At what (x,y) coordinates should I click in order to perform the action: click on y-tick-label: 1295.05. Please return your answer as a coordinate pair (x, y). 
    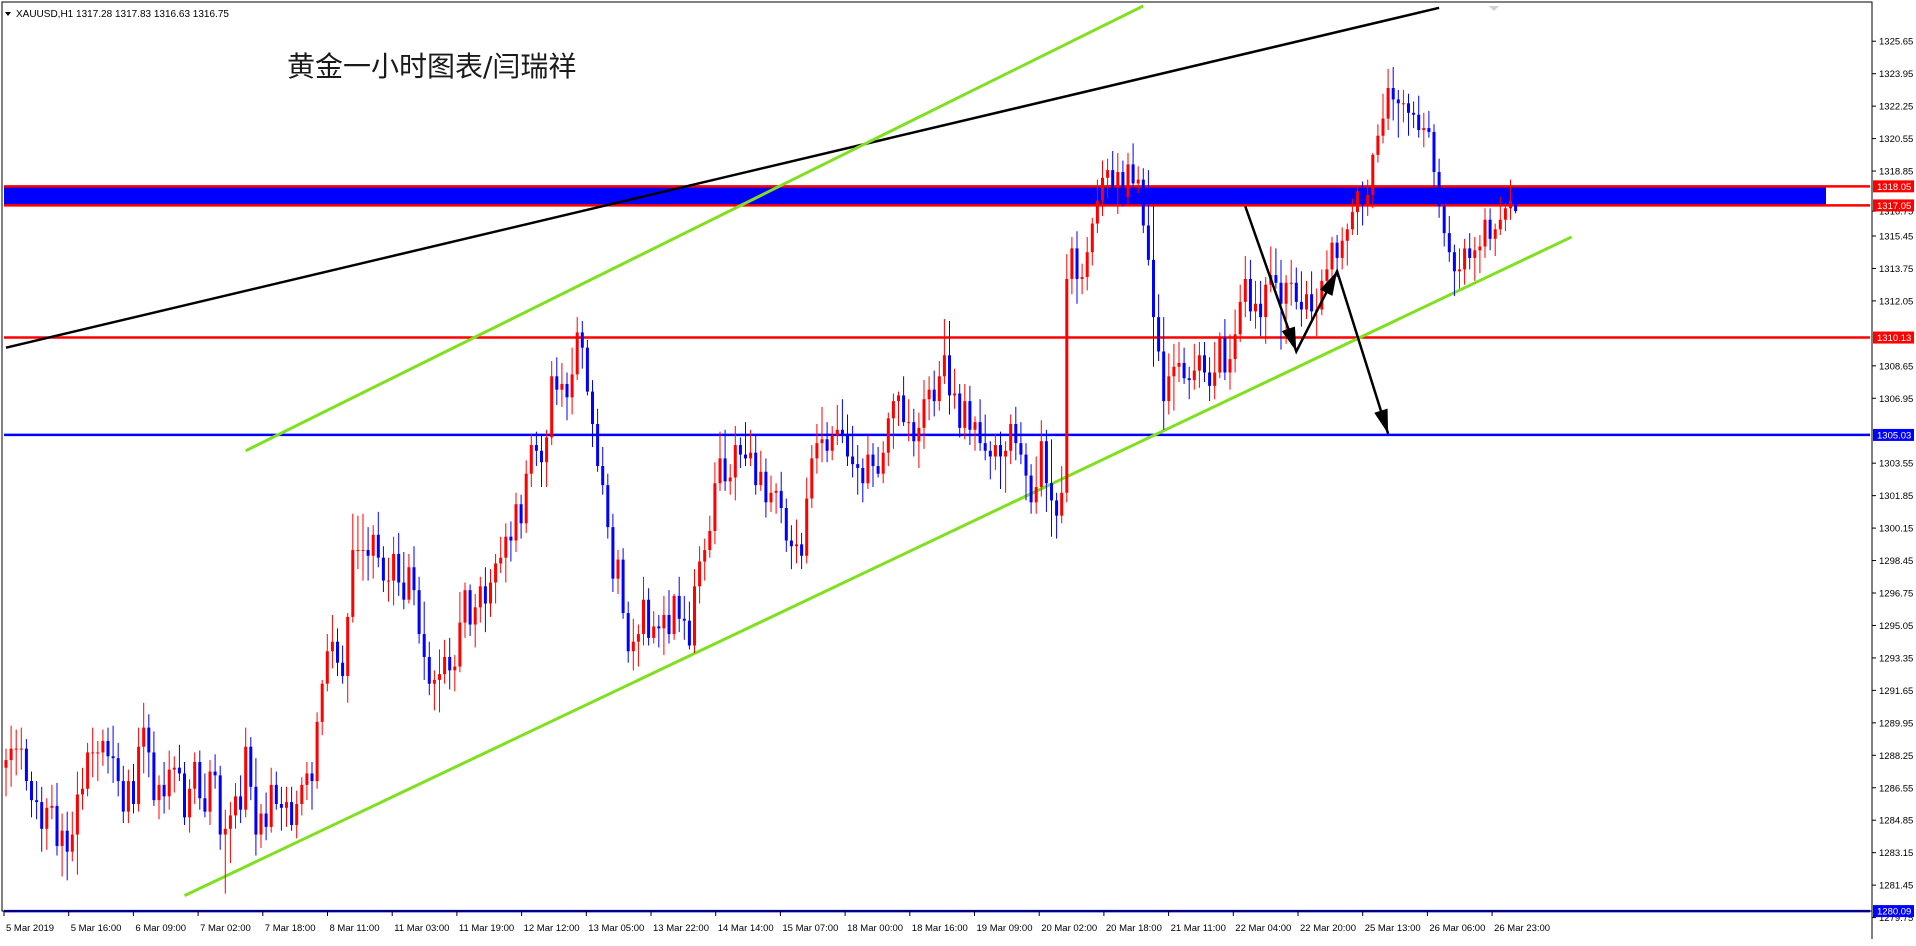
    Looking at the image, I should click on (1896, 626).